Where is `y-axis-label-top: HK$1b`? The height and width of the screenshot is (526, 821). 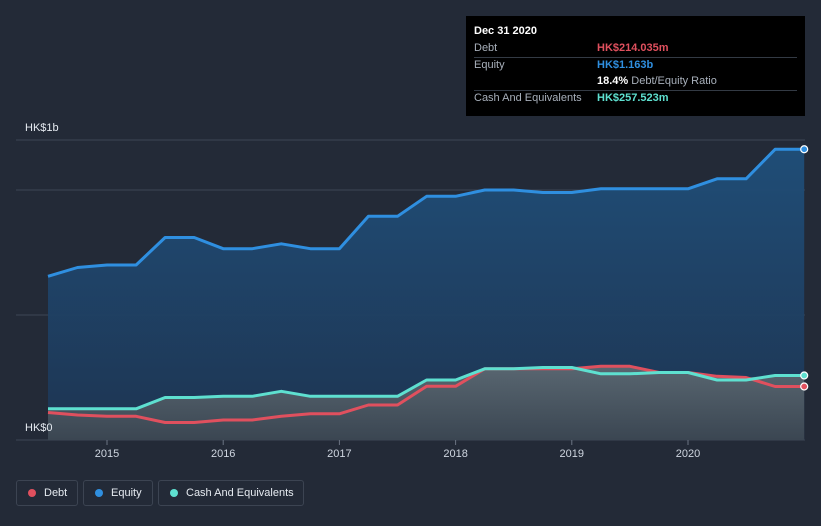
y-axis-label-top: HK$1b is located at coordinates (42, 128).